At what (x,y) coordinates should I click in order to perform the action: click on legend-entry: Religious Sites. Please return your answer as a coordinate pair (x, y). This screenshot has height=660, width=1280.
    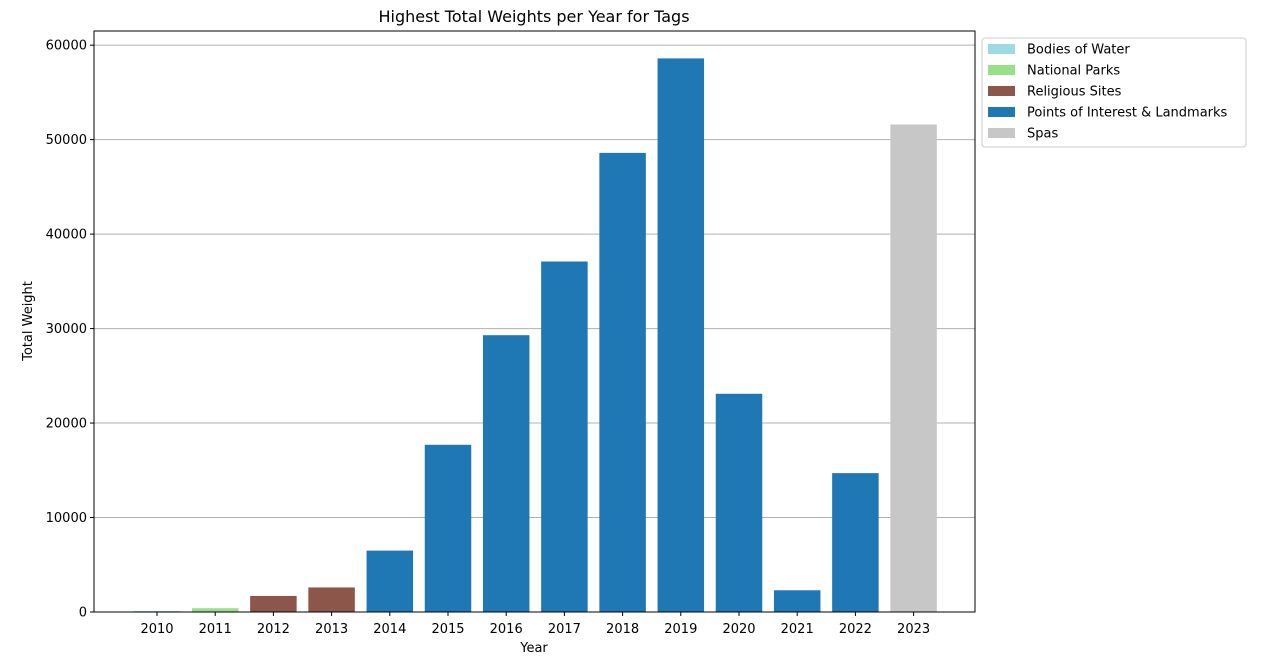
    Looking at the image, I should click on (1074, 92).